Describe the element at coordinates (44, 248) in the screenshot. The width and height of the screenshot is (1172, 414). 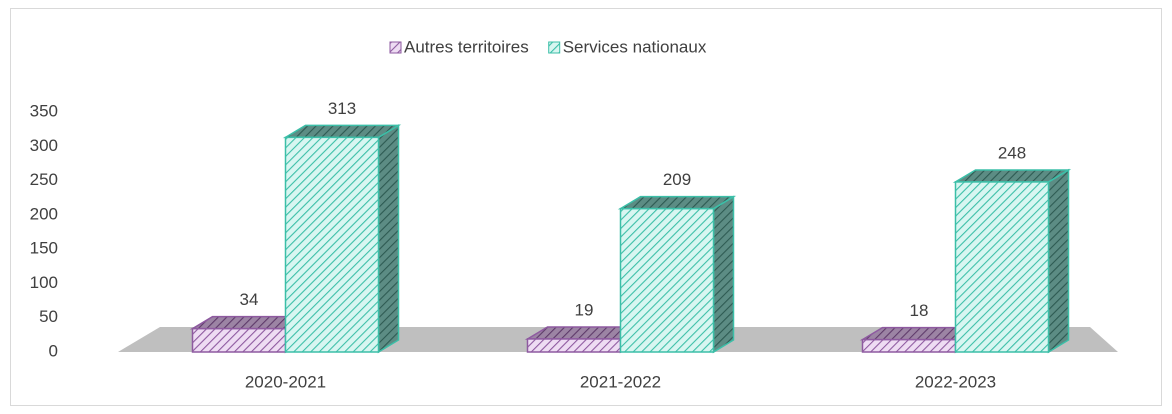
I see `y-tick-label: 150` at that location.